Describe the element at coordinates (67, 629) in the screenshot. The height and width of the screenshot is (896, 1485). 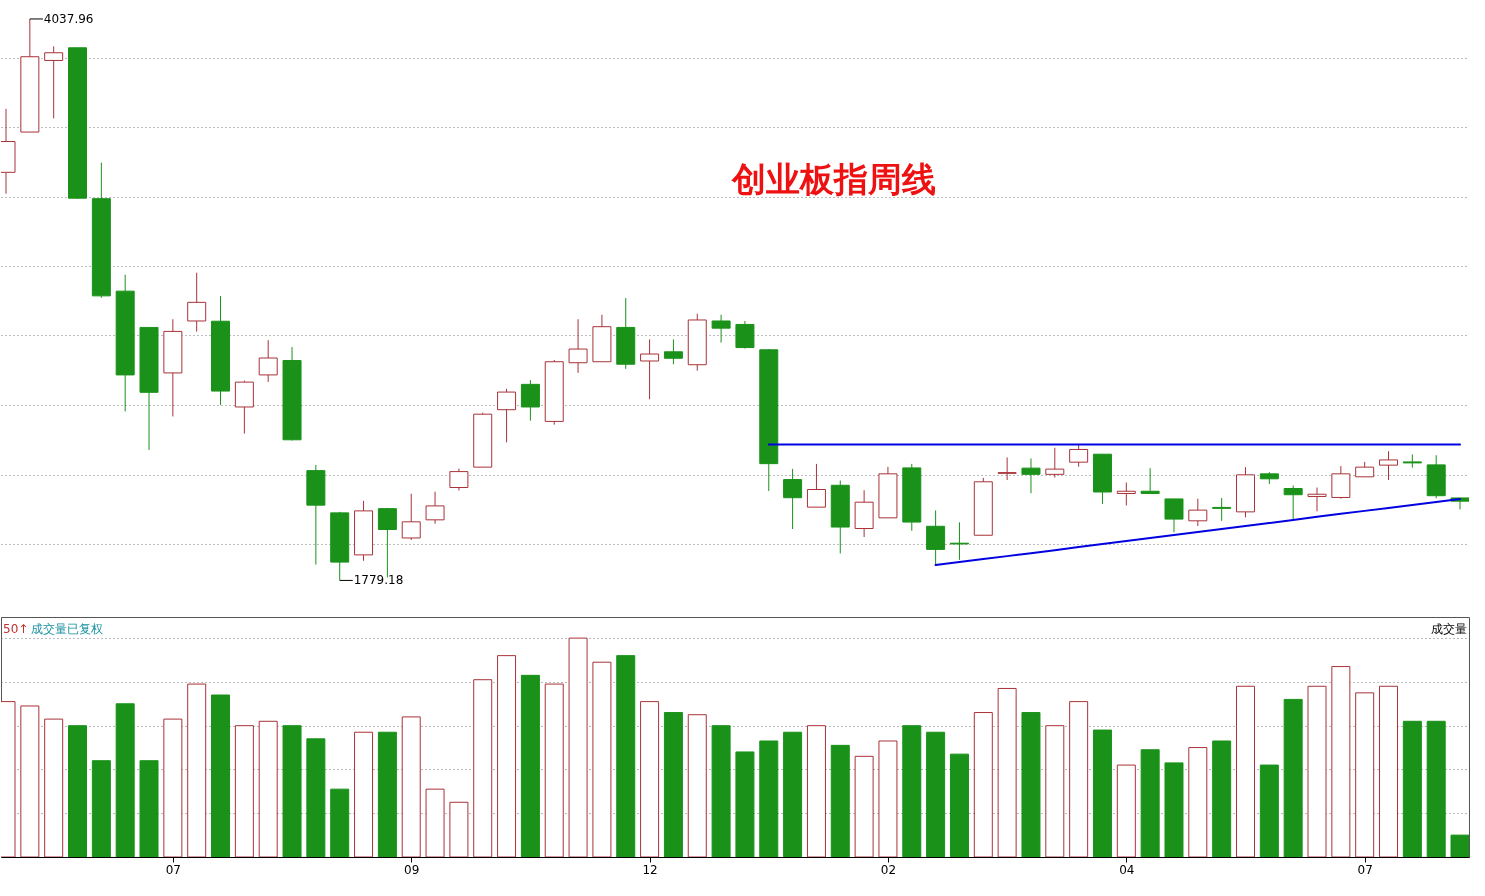
I see `text: 成交量已复权` at that location.